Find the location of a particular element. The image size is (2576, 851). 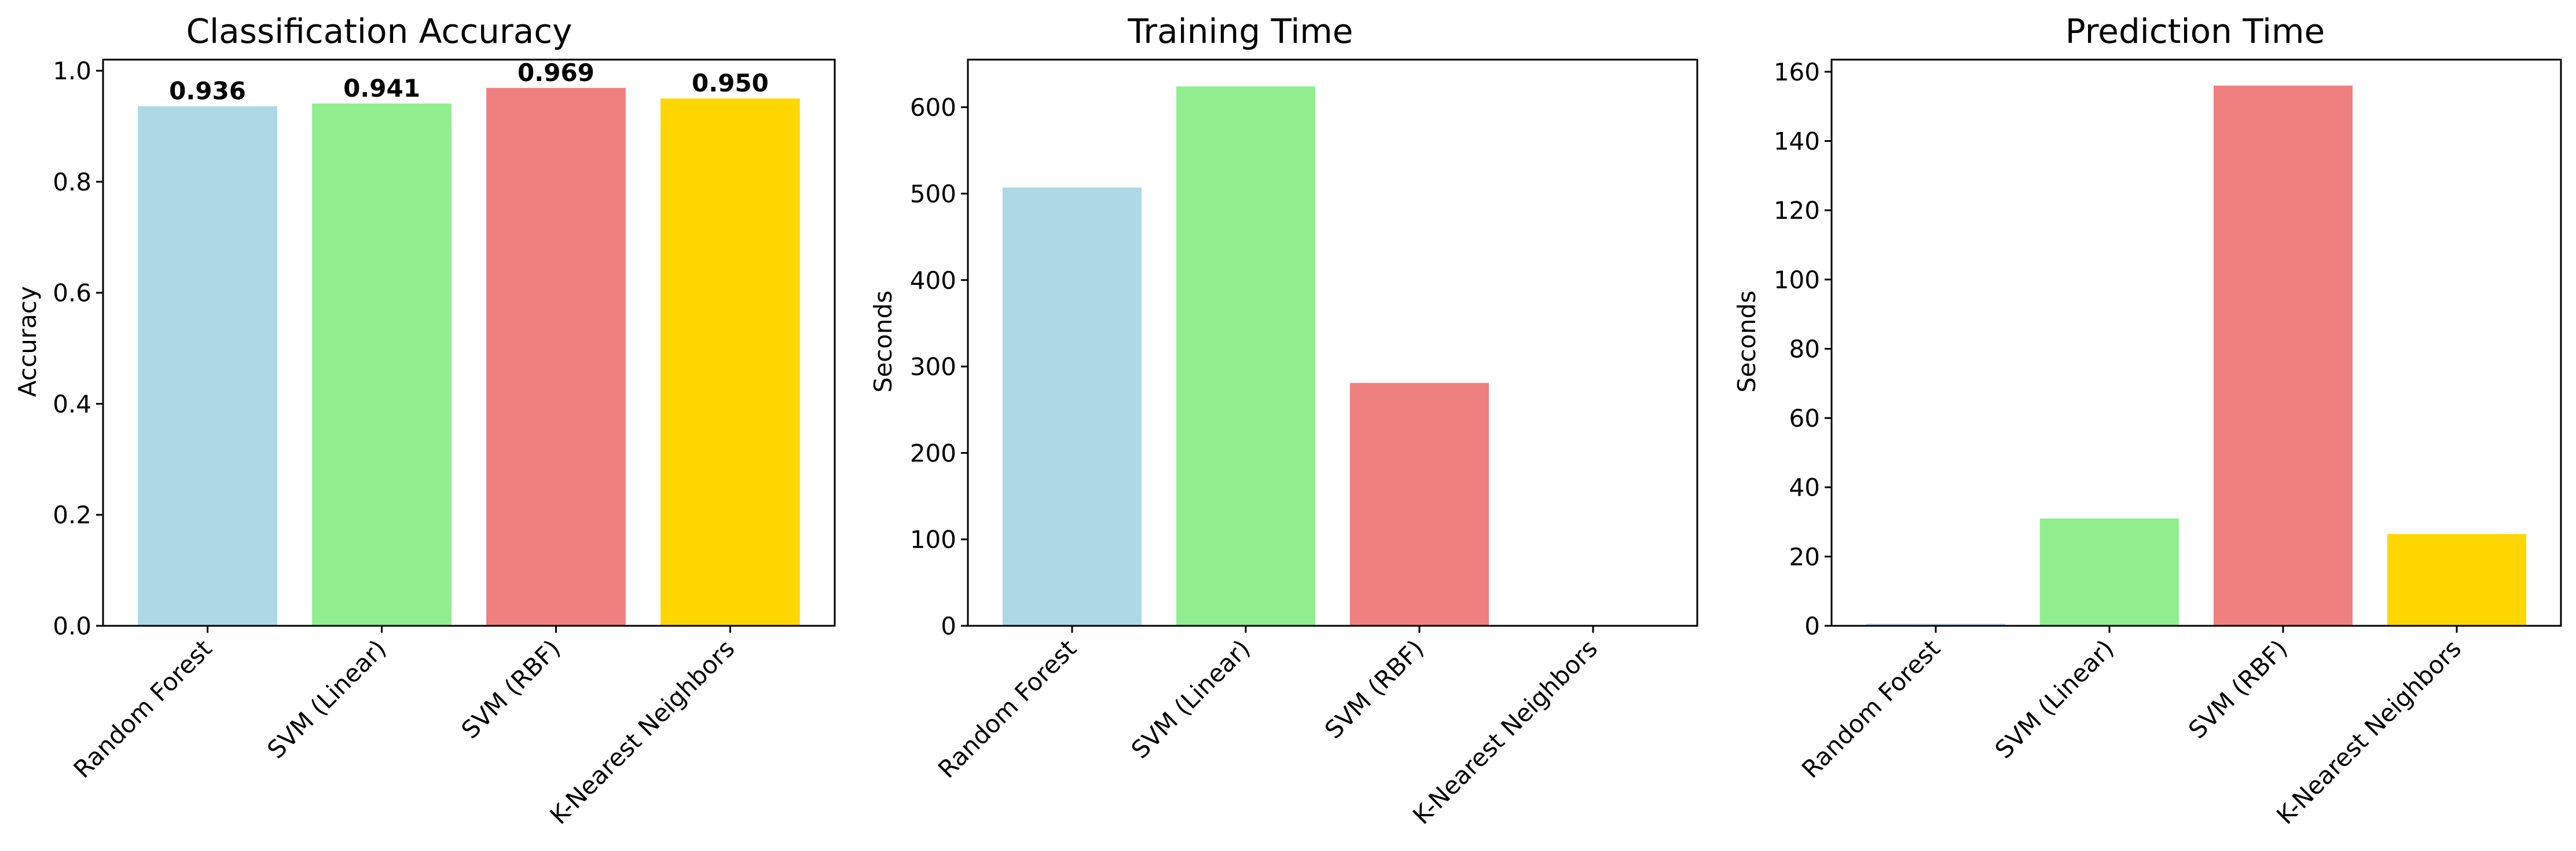

y-tick-label: 500 is located at coordinates (933, 194).